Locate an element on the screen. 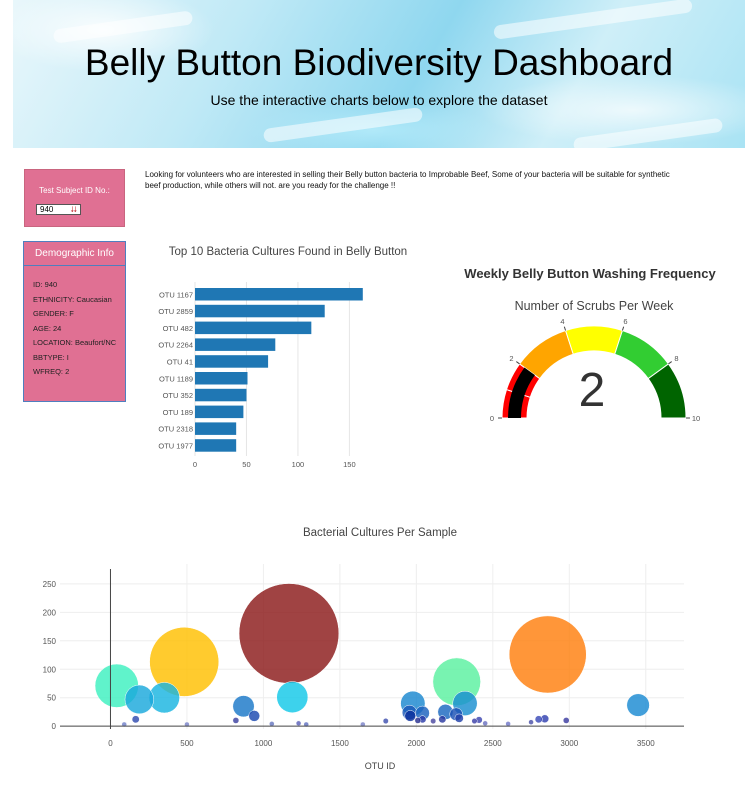 This screenshot has width=755, height=791. gauge-tick-label: 10 is located at coordinates (696, 418).